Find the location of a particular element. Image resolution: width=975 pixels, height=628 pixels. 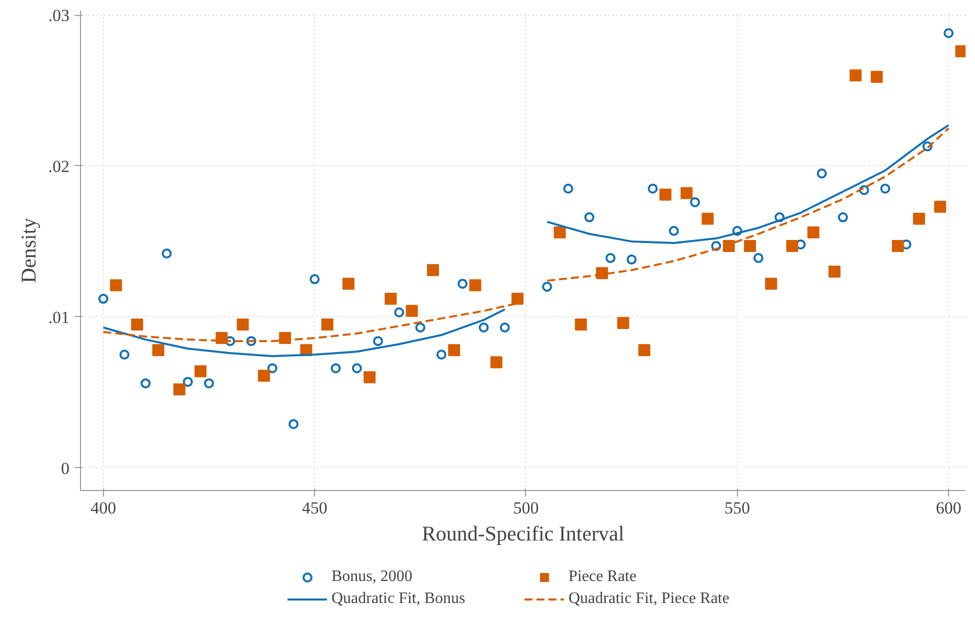

legend-label: Bonus, 2000 is located at coordinates (373, 577).